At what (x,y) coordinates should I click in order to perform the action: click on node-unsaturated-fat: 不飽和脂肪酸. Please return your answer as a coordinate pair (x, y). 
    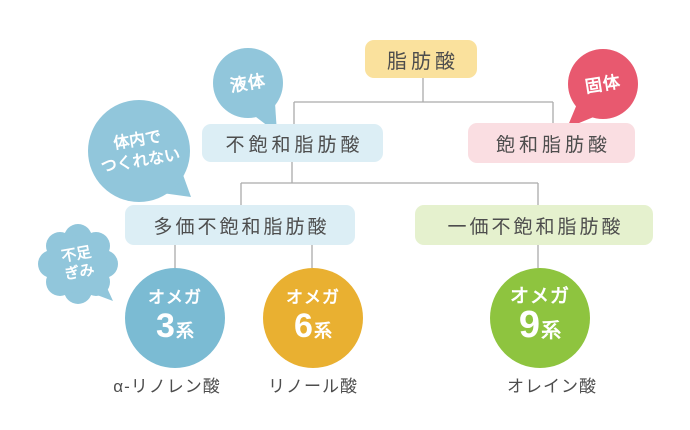
    Looking at the image, I should click on (292, 143).